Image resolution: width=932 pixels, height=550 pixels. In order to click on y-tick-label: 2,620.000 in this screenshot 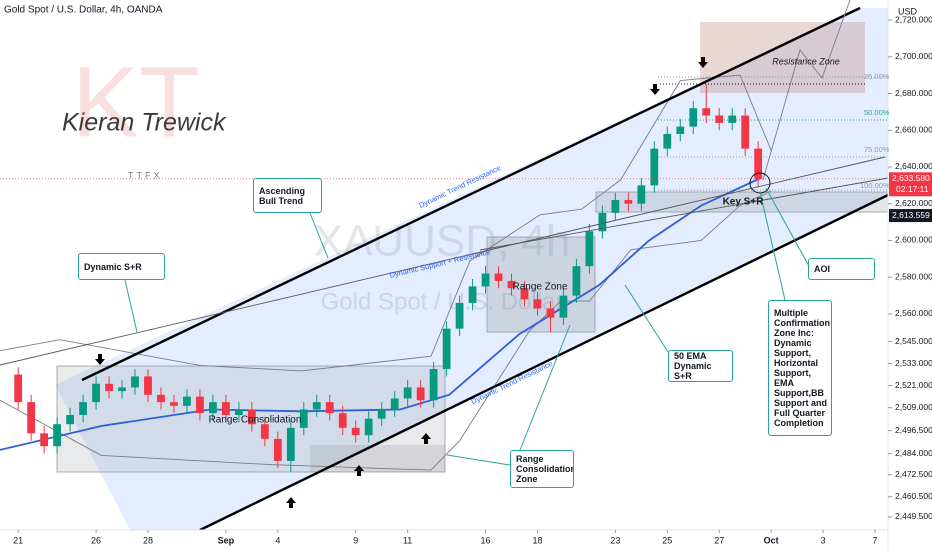, I will do `click(913, 203)`.